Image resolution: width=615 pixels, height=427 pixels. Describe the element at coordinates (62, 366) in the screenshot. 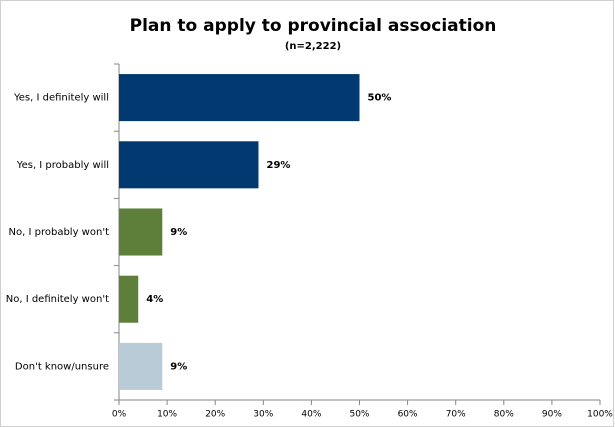

I see `y-tick-label: Don't know/unsure` at that location.